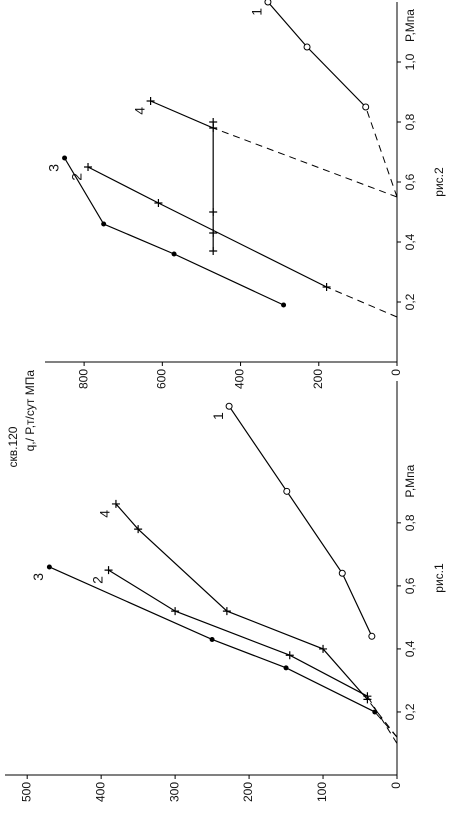 The width and height of the screenshot is (472, 827). Describe the element at coordinates (322, 792) in the screenshot. I see `y-tick-label: 100` at that location.